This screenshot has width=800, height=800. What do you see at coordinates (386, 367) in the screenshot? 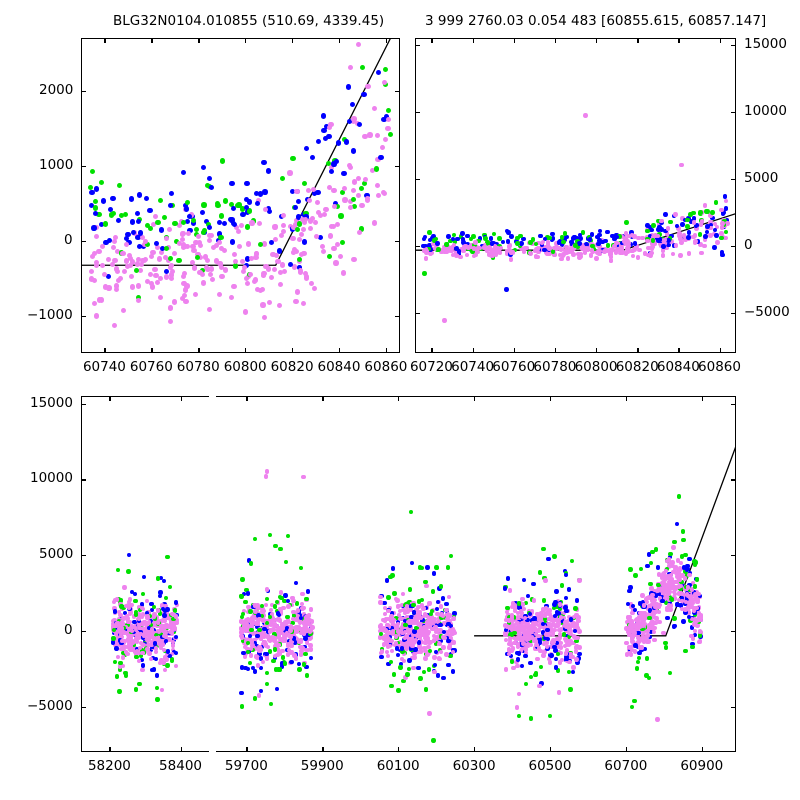
I see `axis-tick-label: 60860` at bounding box center [386, 367].